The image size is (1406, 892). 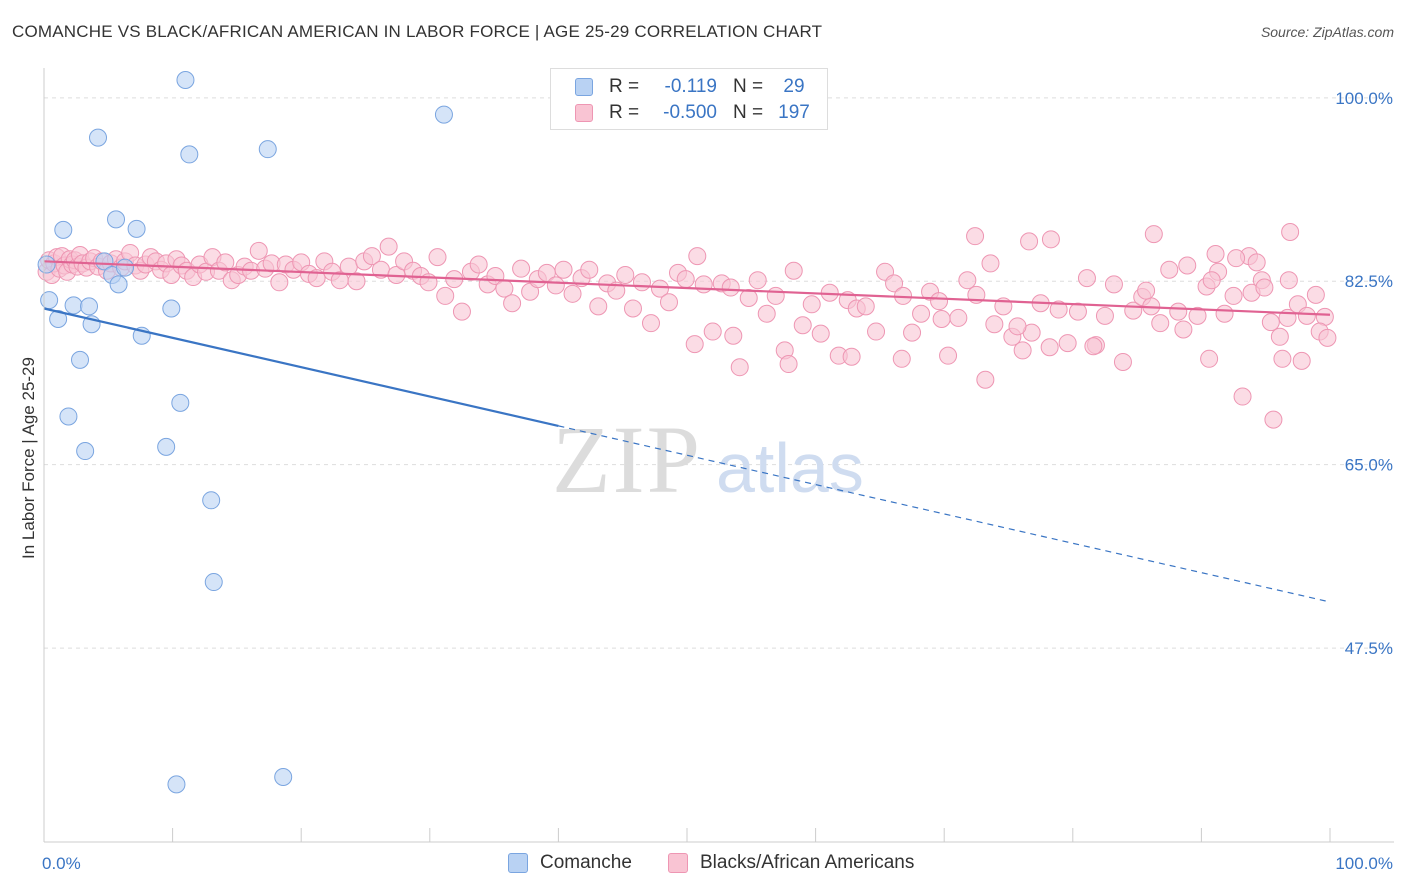 What do you see at coordinates (584, 87) in the screenshot?
I see `stats-swatch-comanche` at bounding box center [584, 87].